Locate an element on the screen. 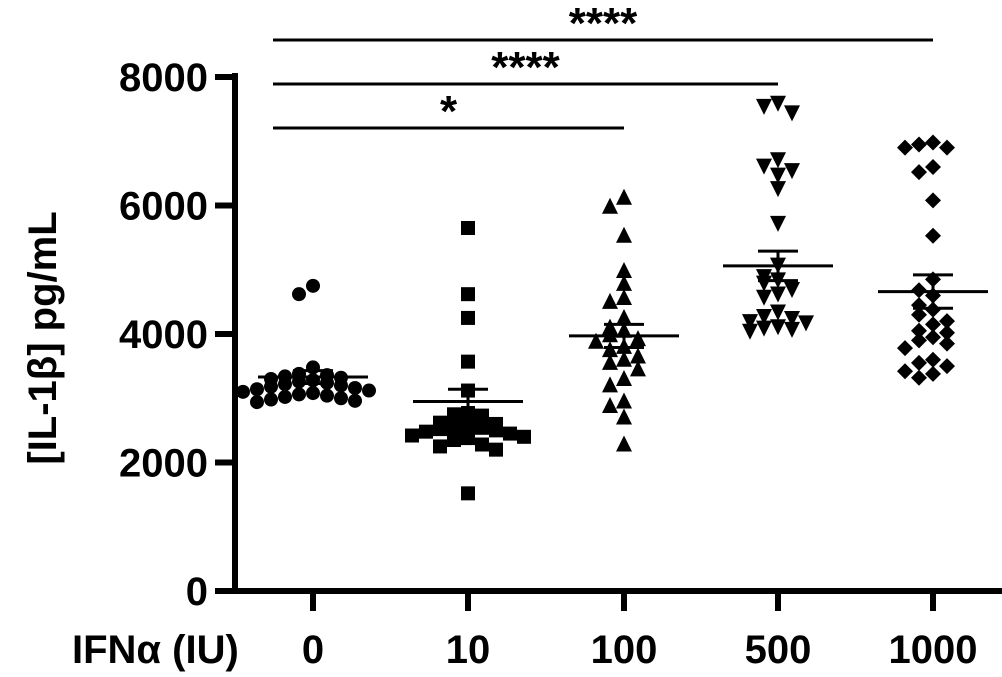 The height and width of the screenshot is (677, 1002). x-tick-label: 0 is located at coordinates (313, 650).